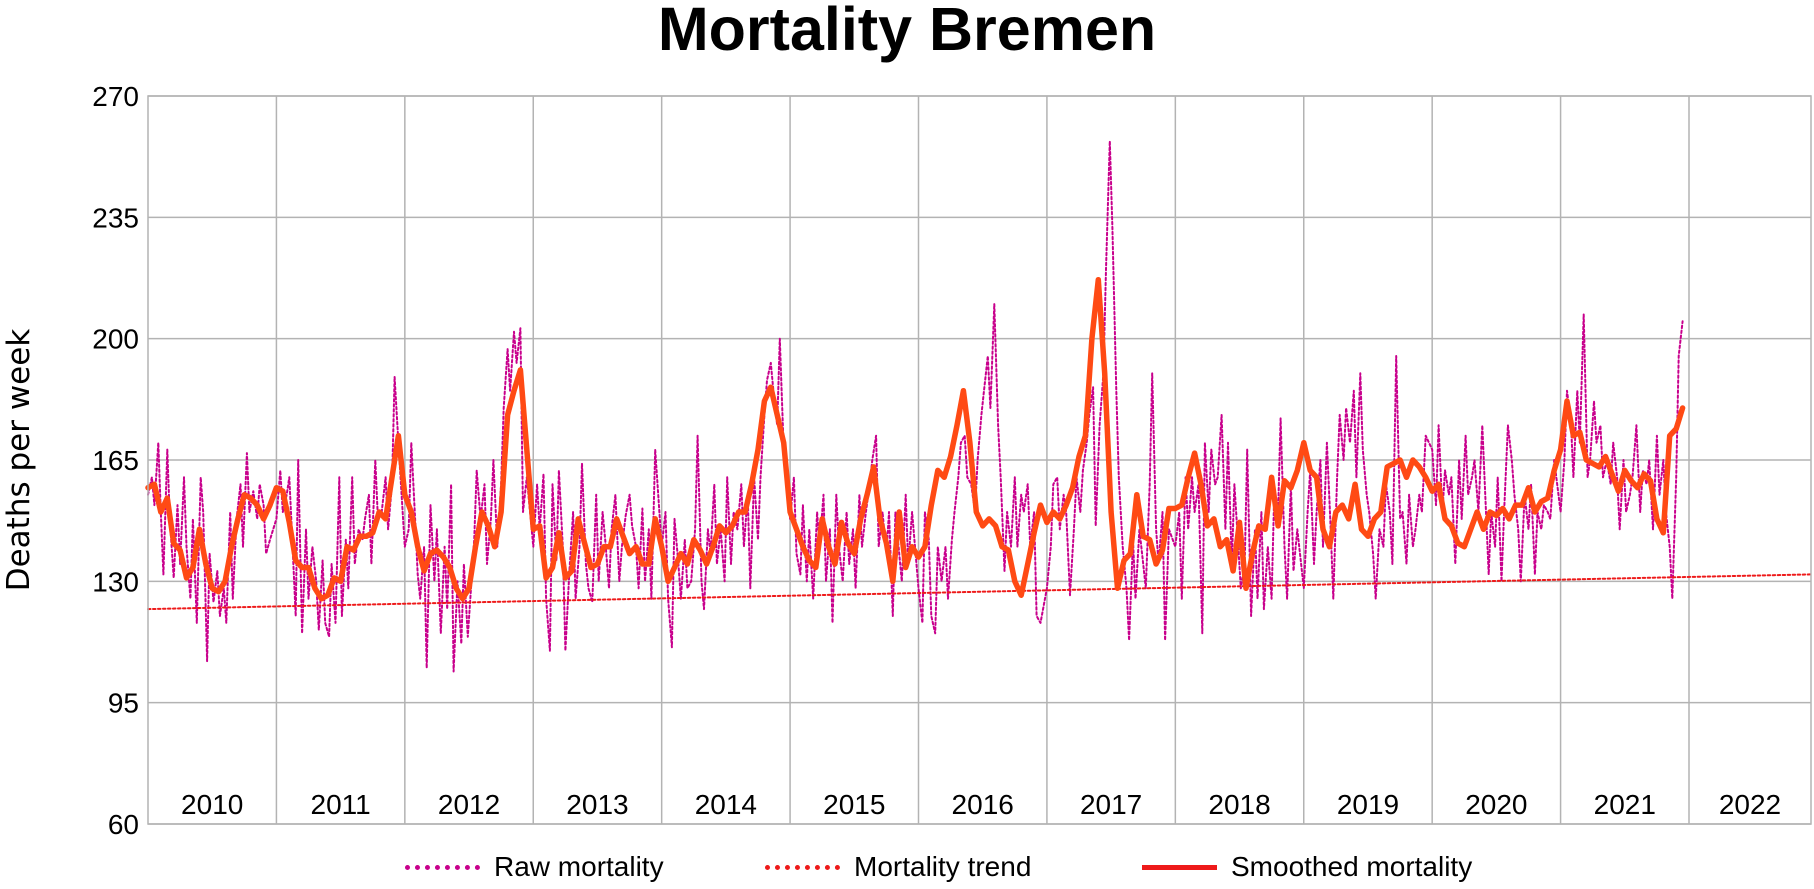 The image size is (1814, 889). Describe the element at coordinates (123, 703) in the screenshot. I see `y-tick-label: 95` at that location.